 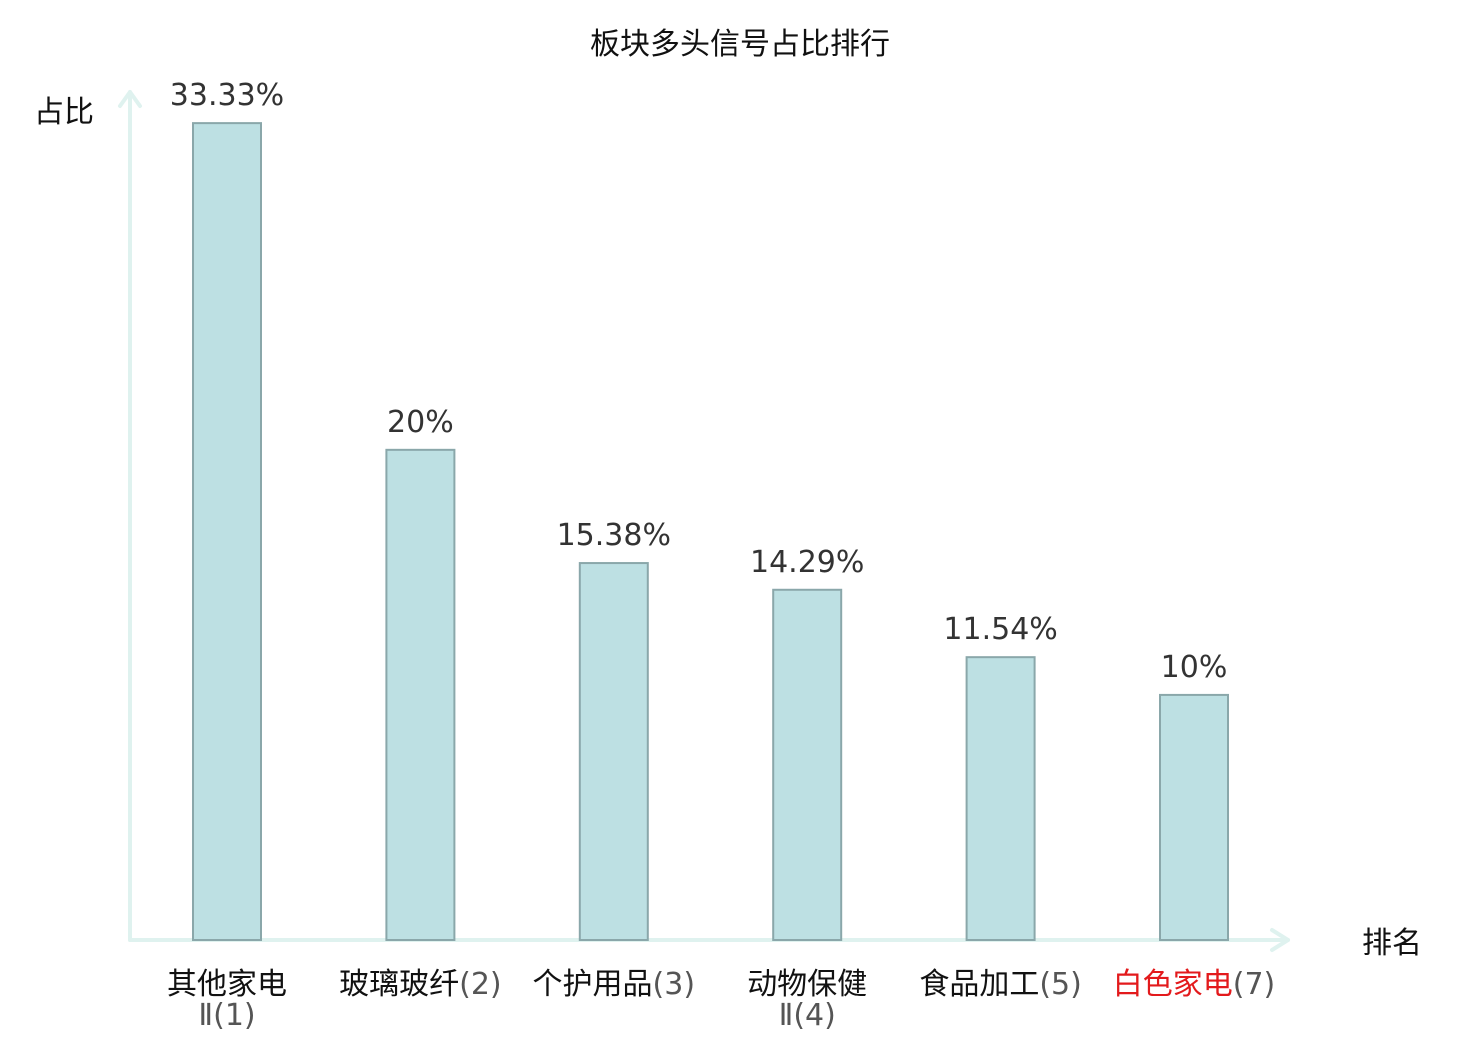 I want to click on bar-value-label: 20%, so click(x=420, y=422).